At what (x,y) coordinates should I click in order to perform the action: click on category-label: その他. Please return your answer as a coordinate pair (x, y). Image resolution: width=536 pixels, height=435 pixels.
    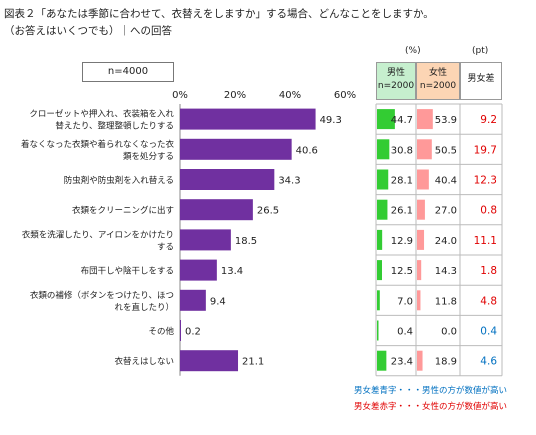
    Looking at the image, I should click on (161, 331).